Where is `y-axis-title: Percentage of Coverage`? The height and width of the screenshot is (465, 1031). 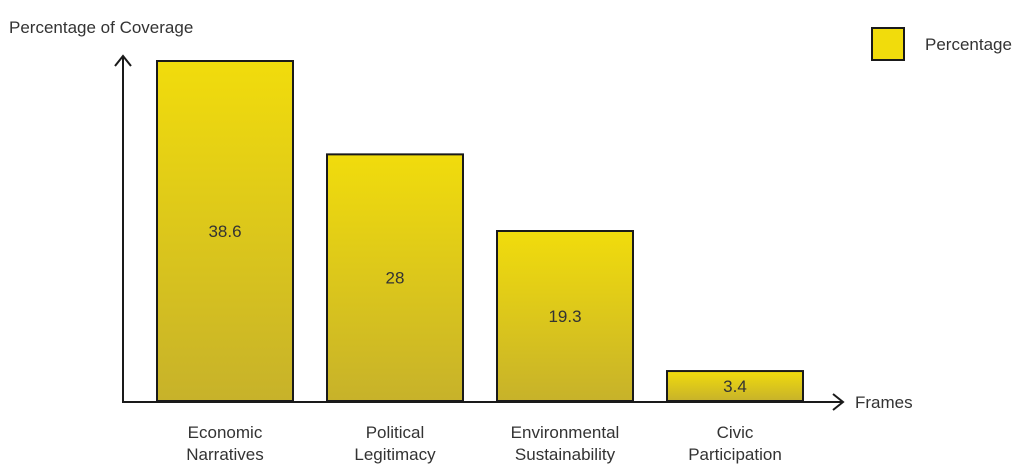 y-axis-title: Percentage of Coverage is located at coordinates (101, 27).